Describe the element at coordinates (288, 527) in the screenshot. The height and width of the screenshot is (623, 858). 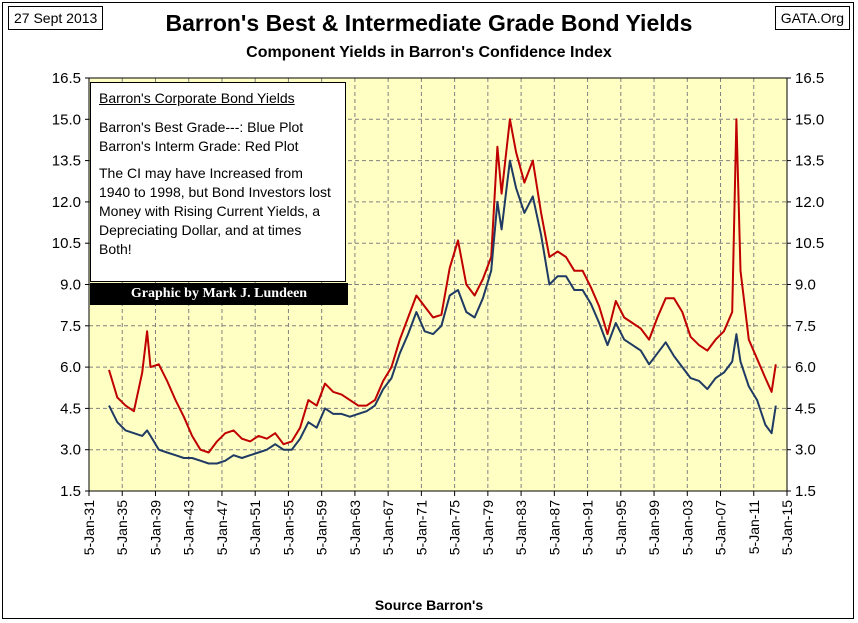
I see `x-tick-label: 5-Jan-55` at that location.